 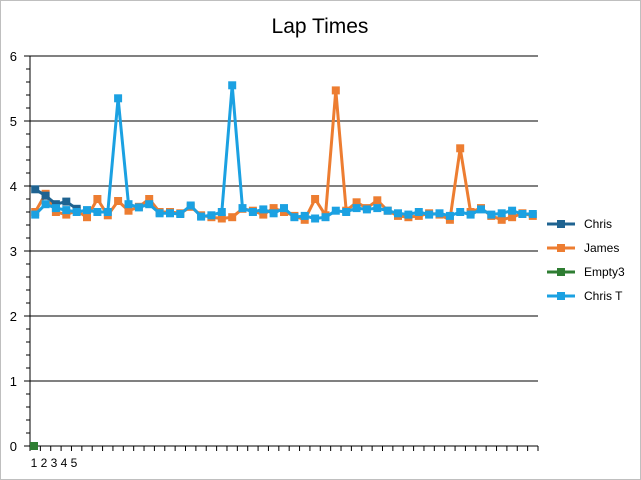 What do you see at coordinates (601, 248) in the screenshot?
I see `legend-label-james: James` at bounding box center [601, 248].